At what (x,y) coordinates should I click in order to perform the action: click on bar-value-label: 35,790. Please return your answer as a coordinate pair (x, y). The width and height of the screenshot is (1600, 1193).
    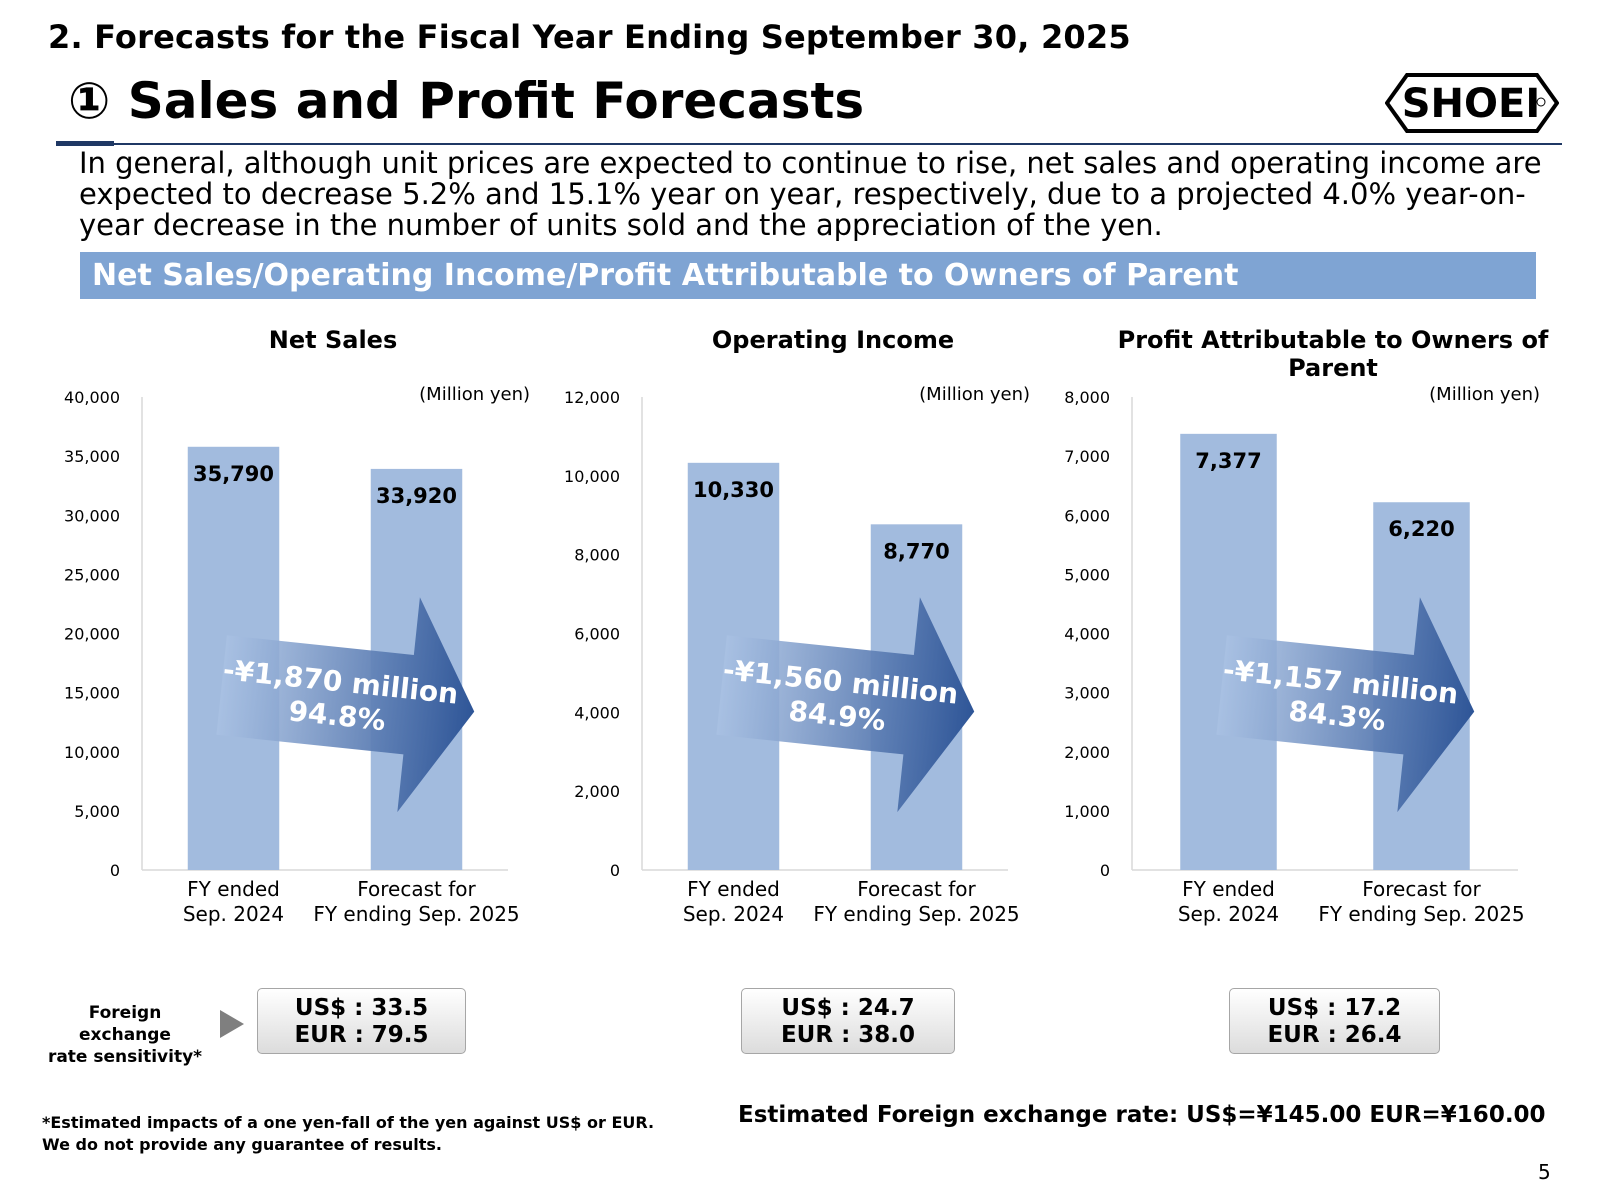
    Looking at the image, I should click on (233, 474).